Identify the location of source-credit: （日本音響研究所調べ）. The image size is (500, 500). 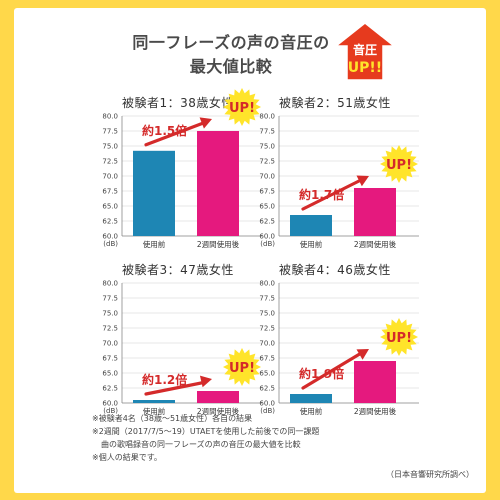
(430, 474).